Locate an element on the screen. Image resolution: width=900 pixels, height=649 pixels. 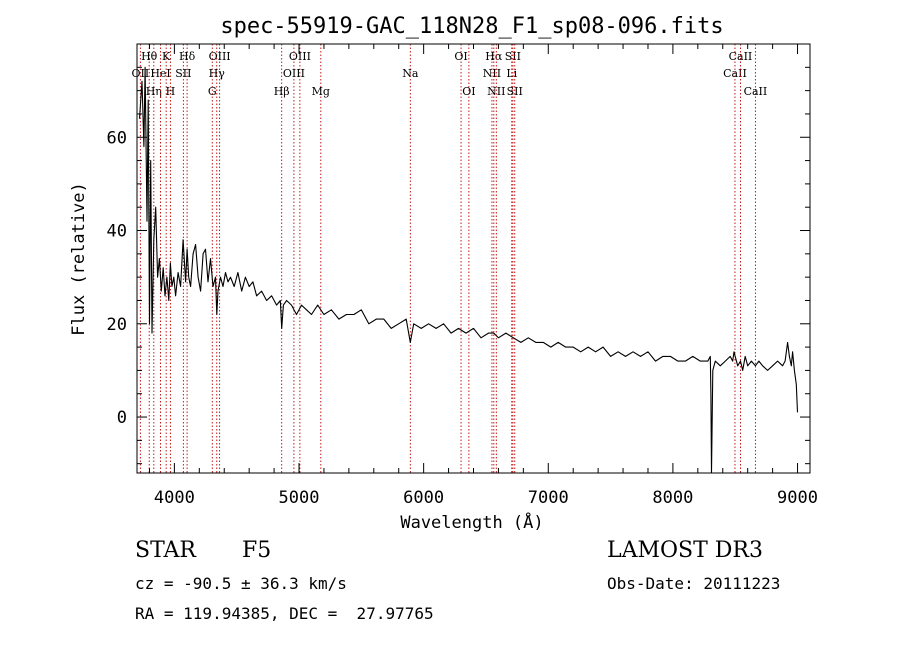
spectral-line-label: Hδ is located at coordinates (187, 56).